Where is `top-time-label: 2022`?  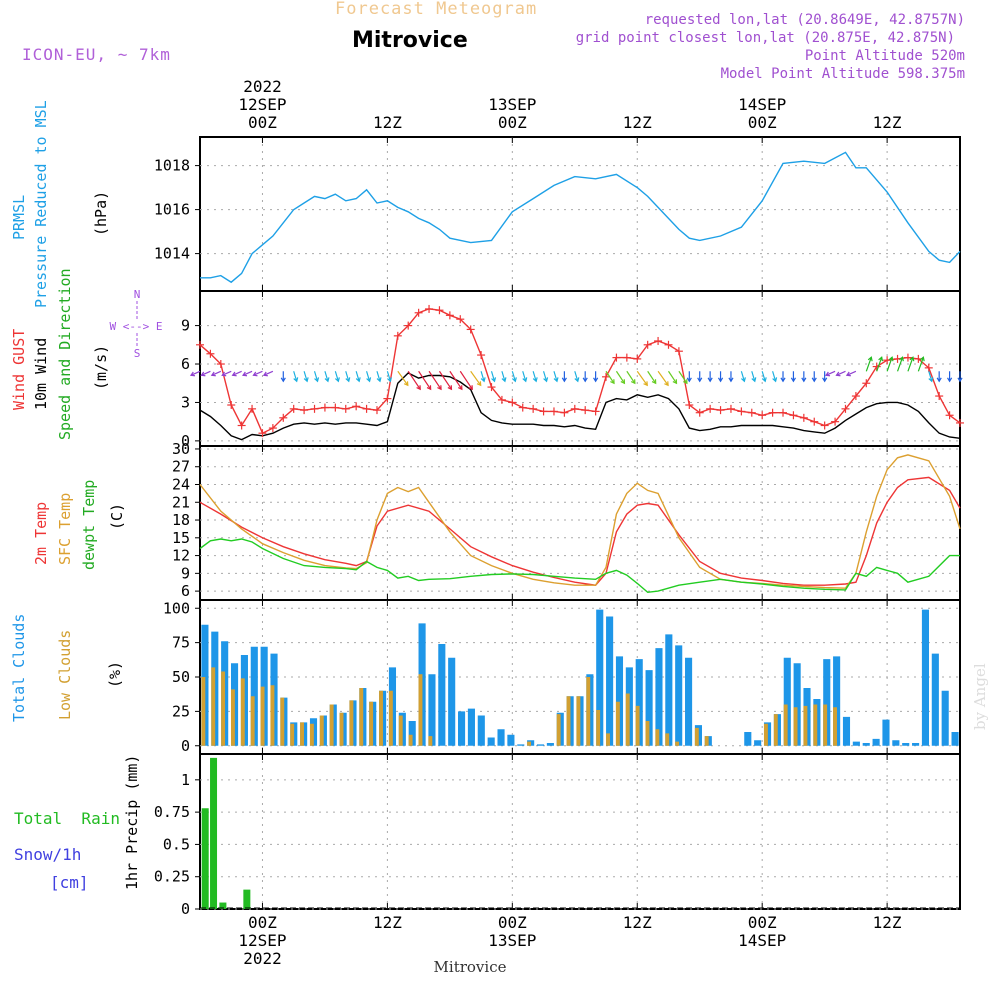
top-time-label: 2022 is located at coordinates (262, 86).